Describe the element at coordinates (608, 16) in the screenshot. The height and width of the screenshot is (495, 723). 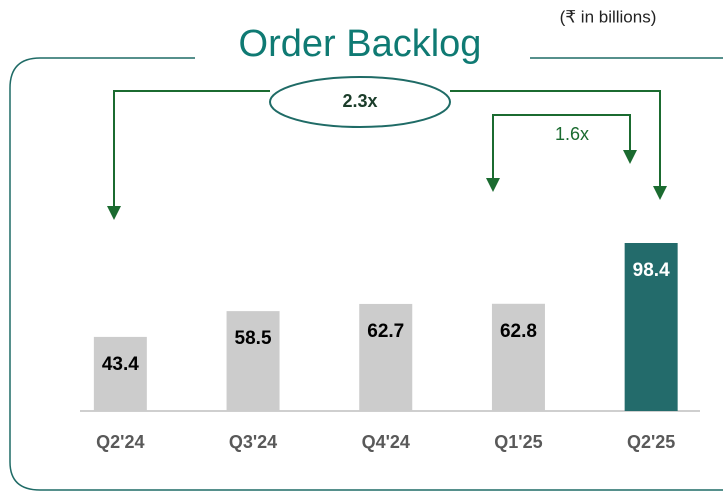
I see `chart-subtitle: (₹ in billions)` at that location.